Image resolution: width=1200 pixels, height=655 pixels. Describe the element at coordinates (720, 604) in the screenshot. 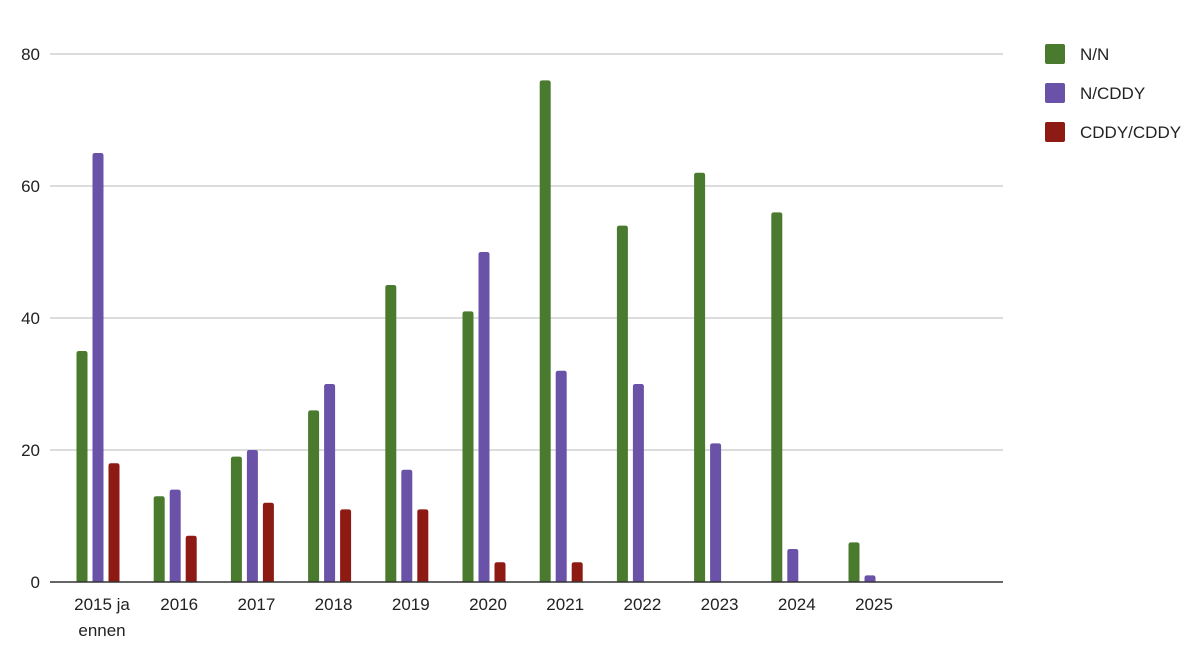

I see `x-tick-label: 2023` at that location.